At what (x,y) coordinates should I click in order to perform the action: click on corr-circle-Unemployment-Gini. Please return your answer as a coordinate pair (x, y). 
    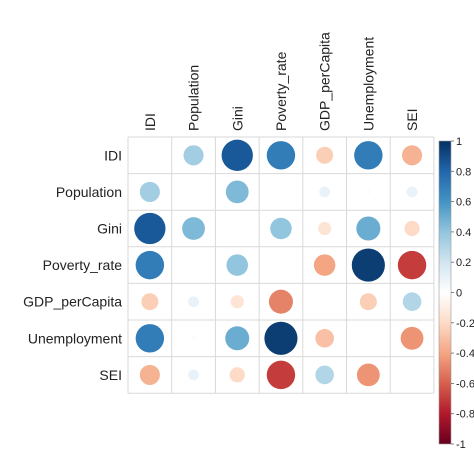
    Looking at the image, I should click on (237, 338).